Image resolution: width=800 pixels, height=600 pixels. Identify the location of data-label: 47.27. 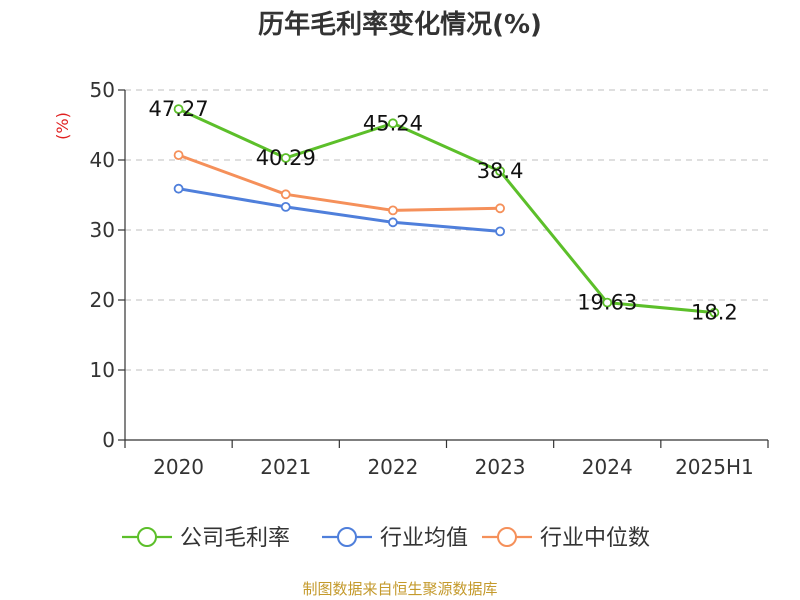
(179, 109).